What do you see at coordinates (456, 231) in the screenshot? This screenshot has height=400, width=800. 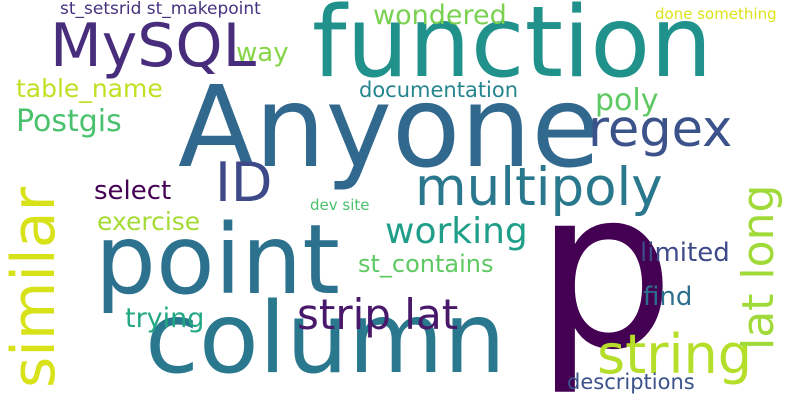 I see `word-working: working` at bounding box center [456, 231].